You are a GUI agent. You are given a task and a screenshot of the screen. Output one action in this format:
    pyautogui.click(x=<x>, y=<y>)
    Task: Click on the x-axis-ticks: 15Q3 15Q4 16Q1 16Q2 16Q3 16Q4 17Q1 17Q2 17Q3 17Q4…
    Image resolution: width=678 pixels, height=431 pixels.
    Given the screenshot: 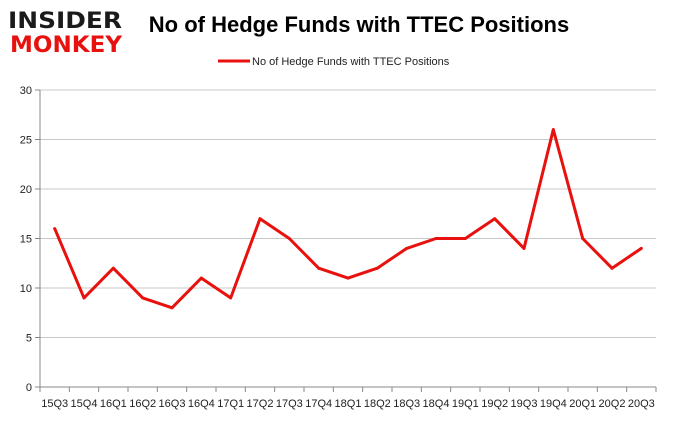 What is the action you would take?
    pyautogui.click(x=348, y=398)
    